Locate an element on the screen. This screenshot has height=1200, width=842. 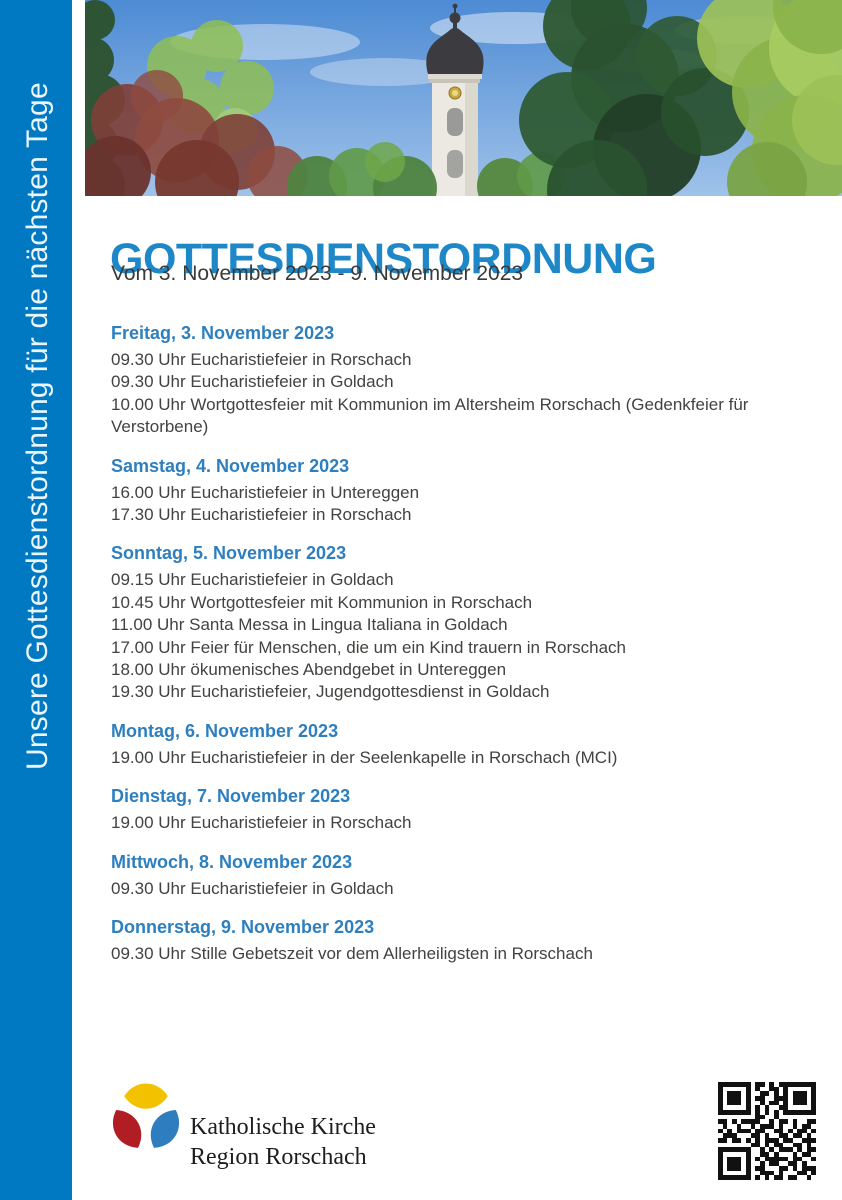
footer-org-line1: Katholische Kirche is located at coordinates (283, 1127).